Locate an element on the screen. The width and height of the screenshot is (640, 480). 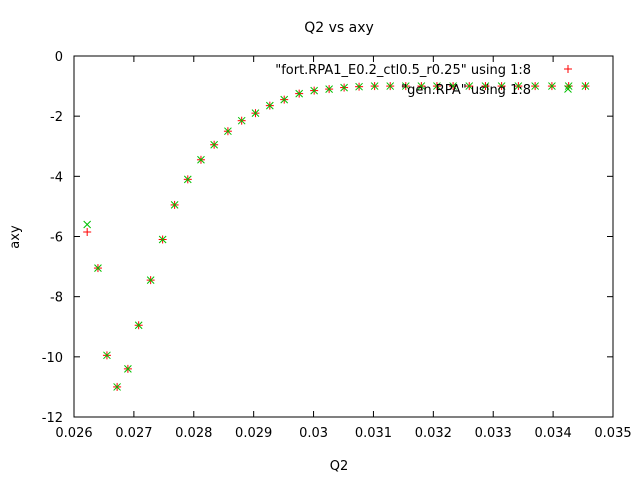
legend-entry-label: "gen.RPA" using 1:8 is located at coordinates (466, 90).